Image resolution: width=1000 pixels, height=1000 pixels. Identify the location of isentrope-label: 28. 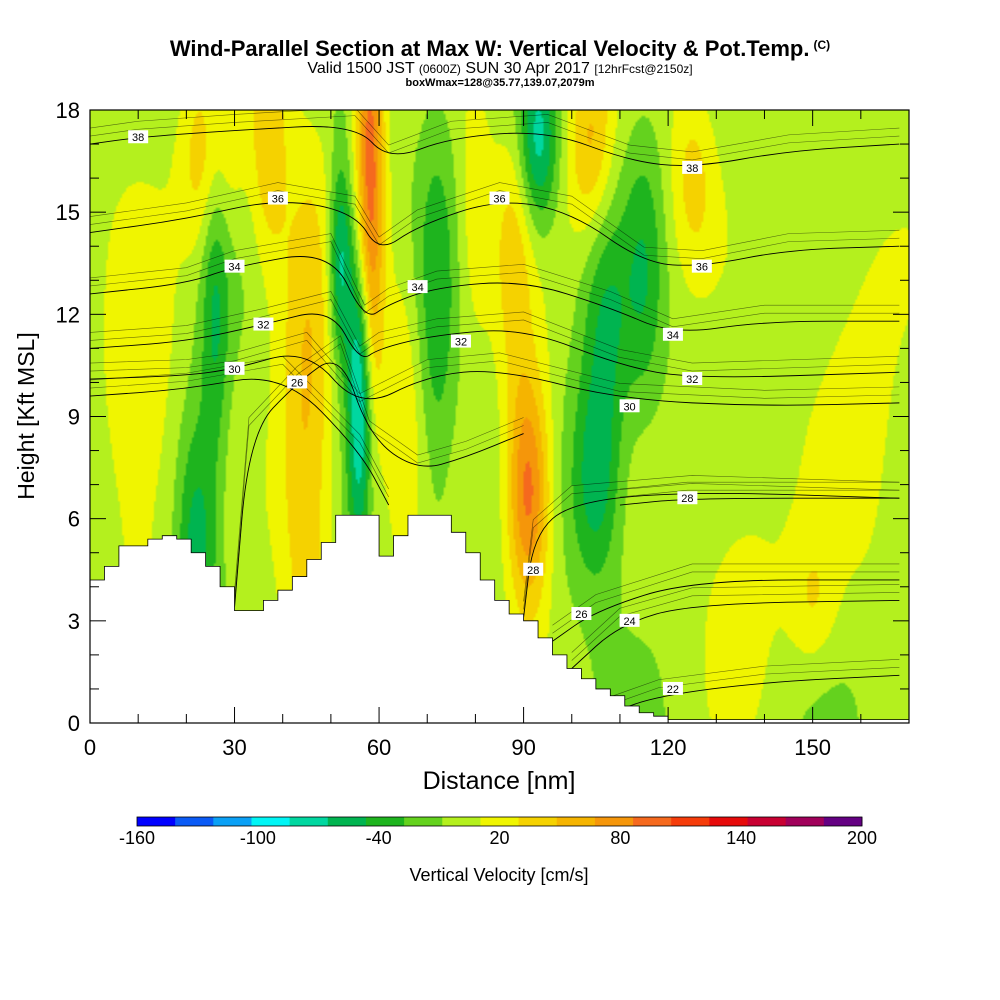
(687, 499).